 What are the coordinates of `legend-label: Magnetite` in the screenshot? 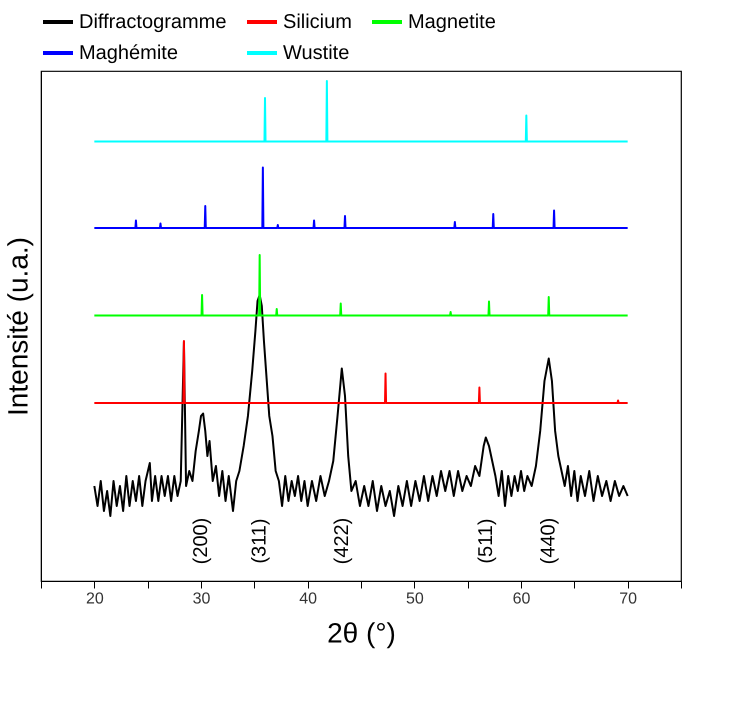 It's located at (452, 22).